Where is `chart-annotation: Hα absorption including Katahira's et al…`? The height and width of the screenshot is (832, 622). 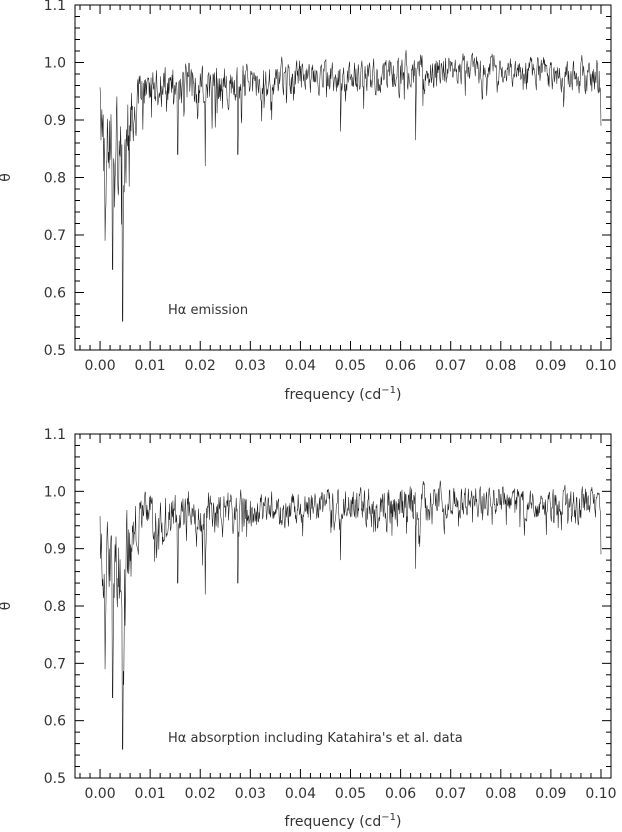 chart-annotation: Hα absorption including Katahira's et al… is located at coordinates (315, 738).